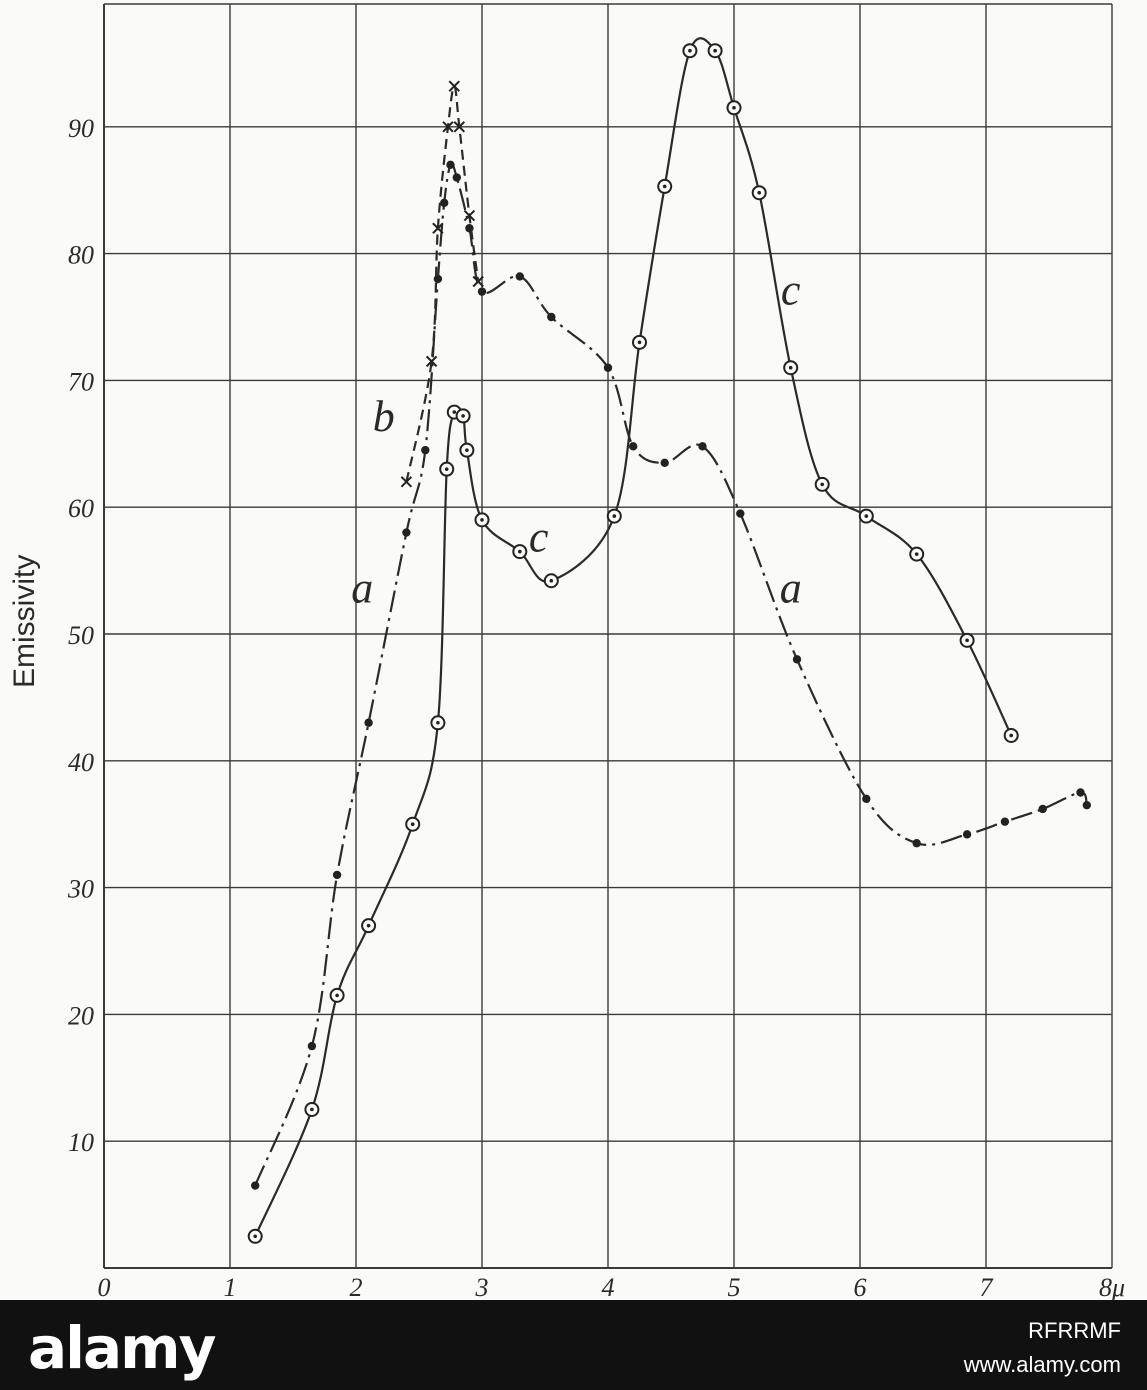 The width and height of the screenshot is (1147, 1390). What do you see at coordinates (81, 635) in the screenshot?
I see `y-tick-label: 50` at bounding box center [81, 635].